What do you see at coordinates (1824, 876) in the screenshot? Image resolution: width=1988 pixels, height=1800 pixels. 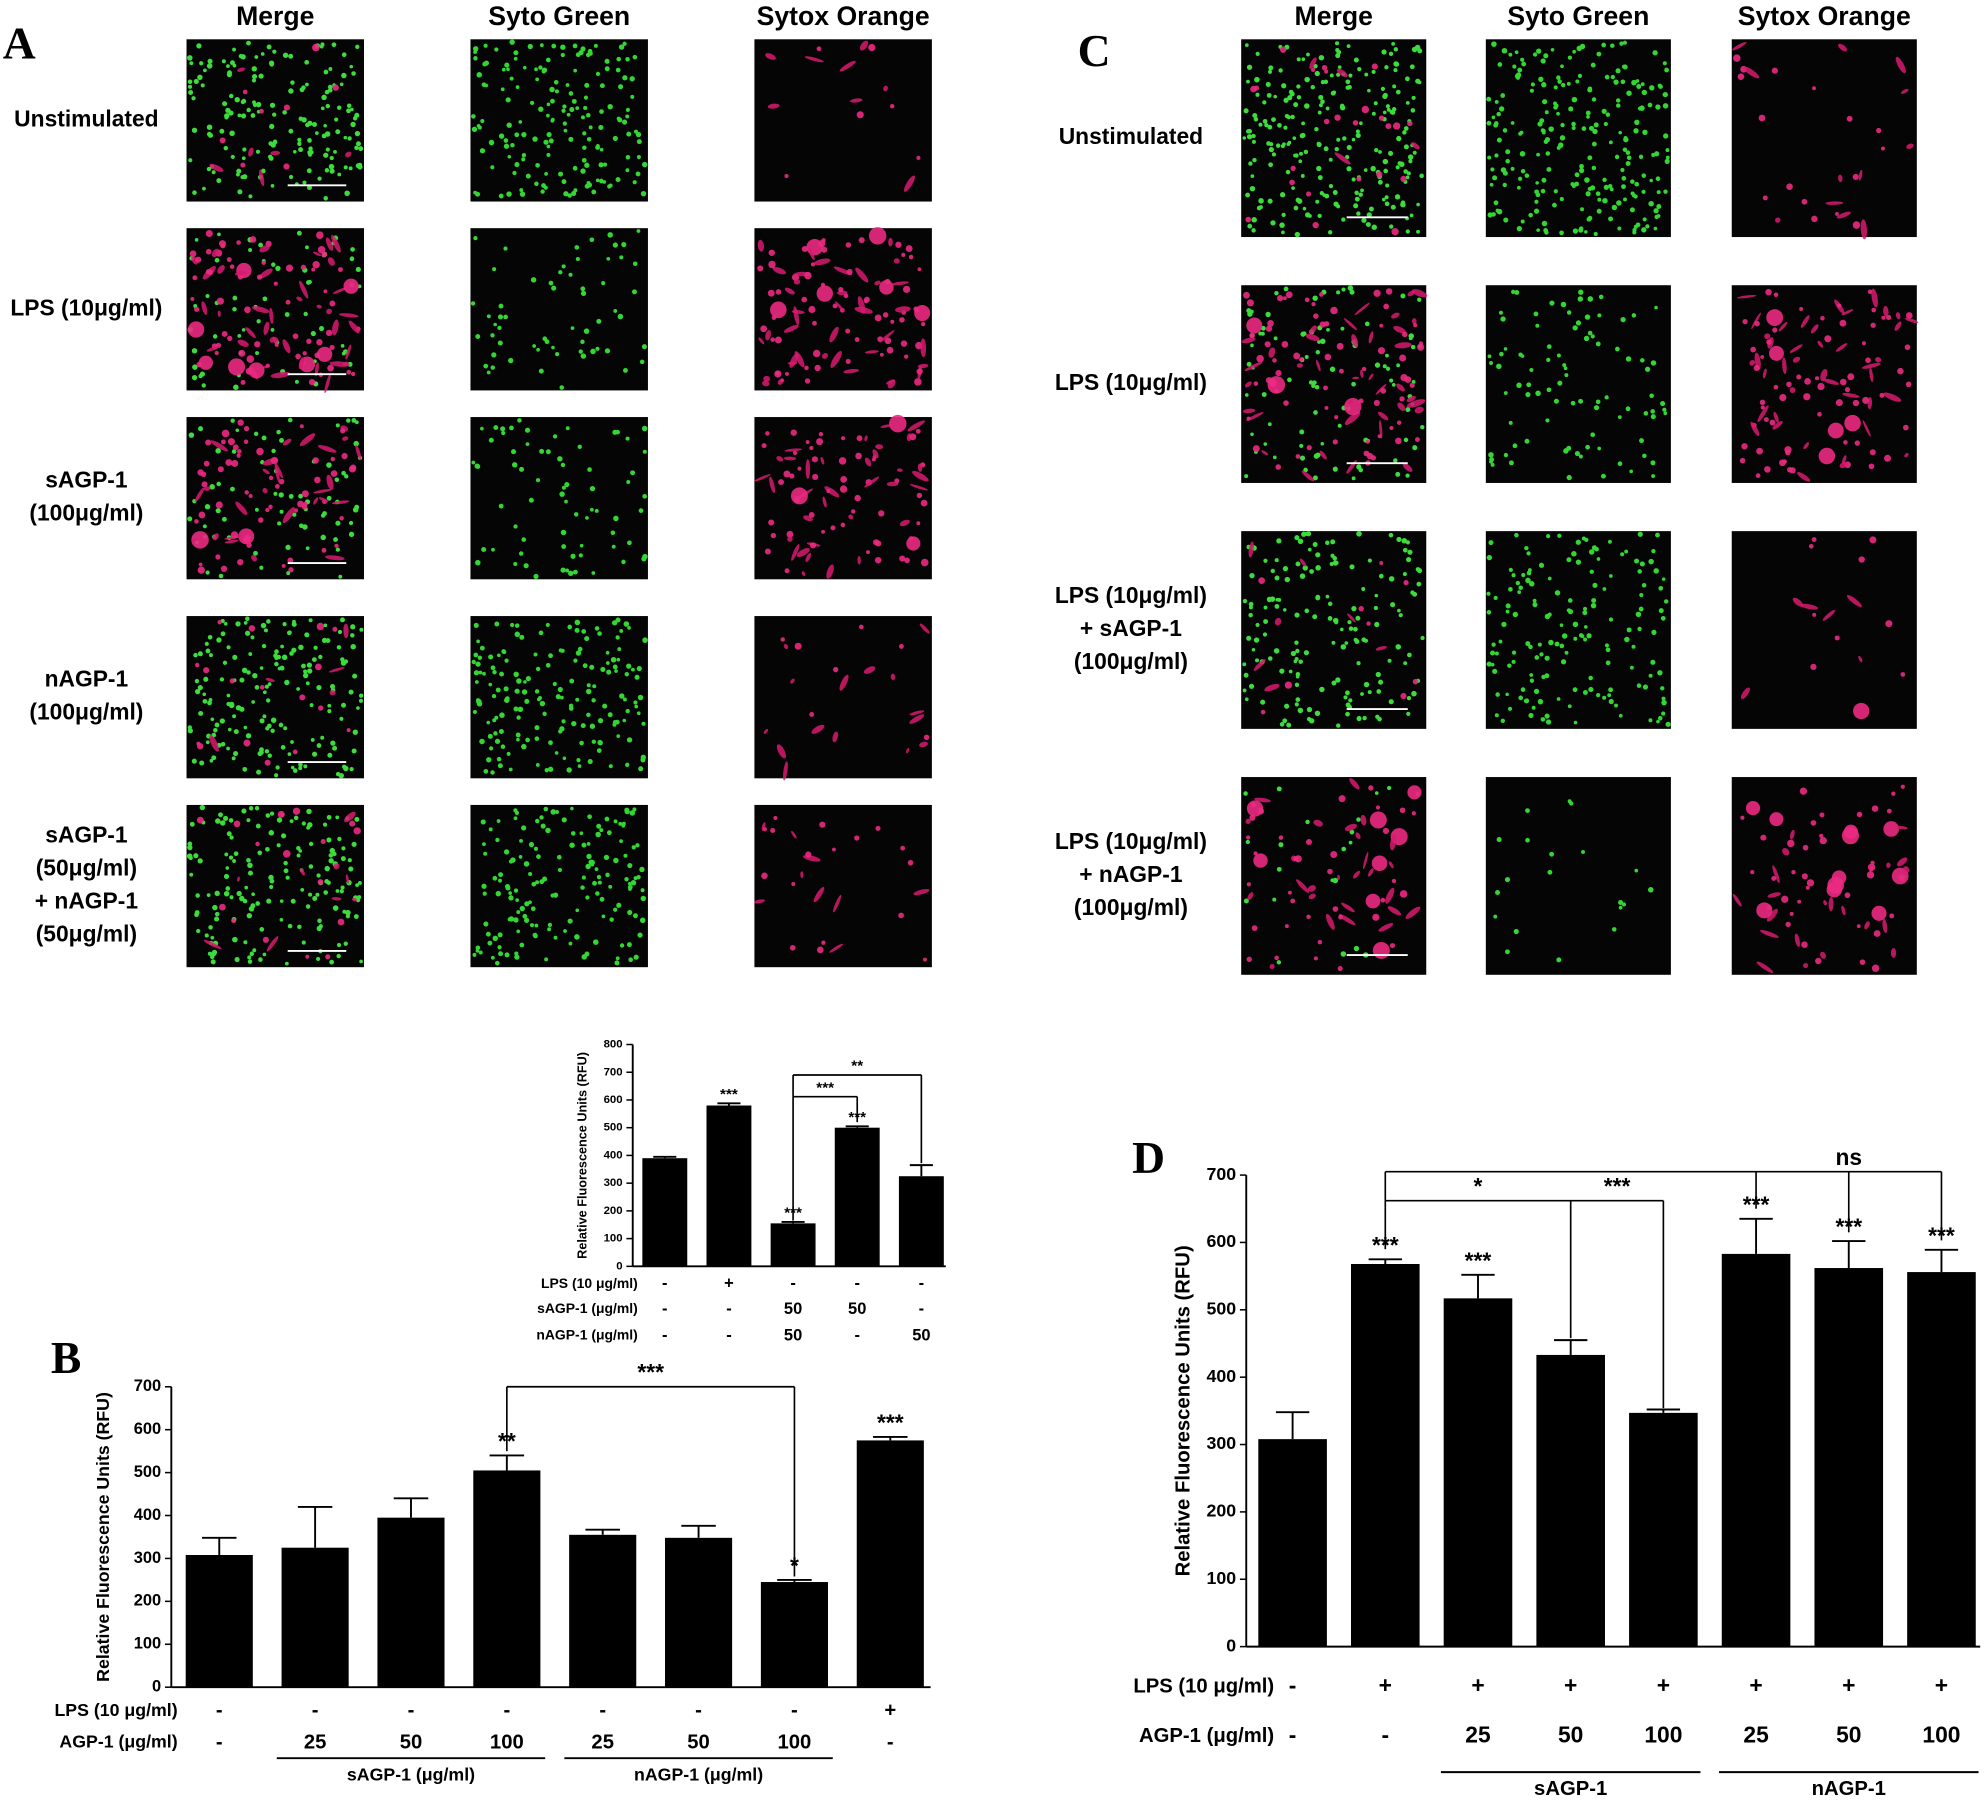 I see `micrograph` at bounding box center [1824, 876].